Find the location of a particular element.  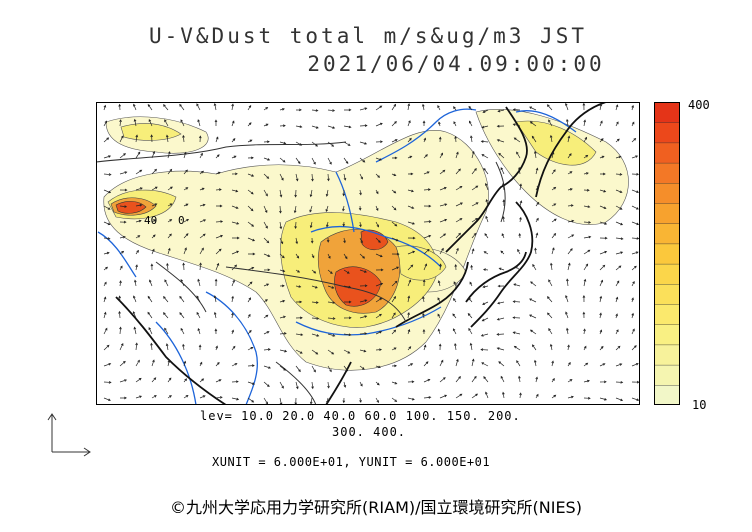

vector-units-text: XUNIT = 6.000E+01, YUNIT = 6.000E+01 is located at coordinates (351, 462).